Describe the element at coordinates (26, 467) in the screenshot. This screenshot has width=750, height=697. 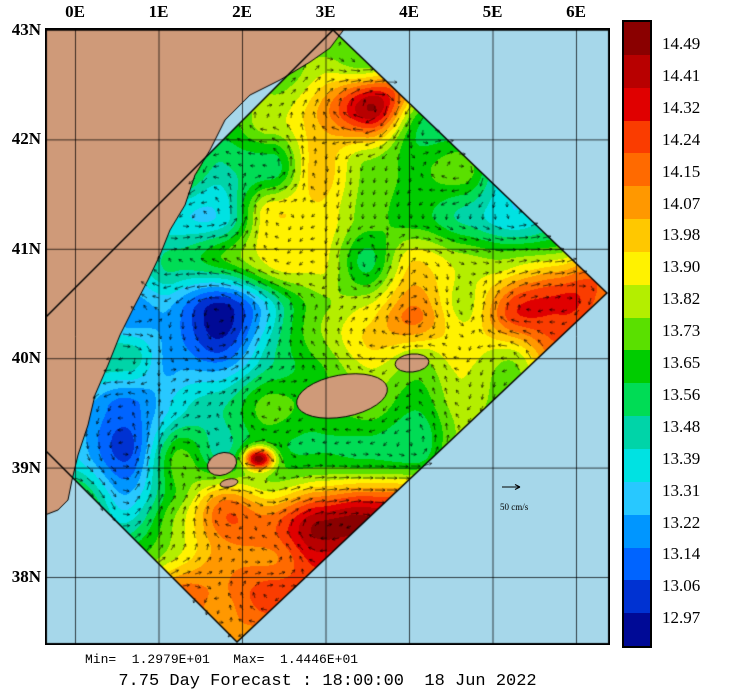
I see `y-axis-tick: 39N` at that location.